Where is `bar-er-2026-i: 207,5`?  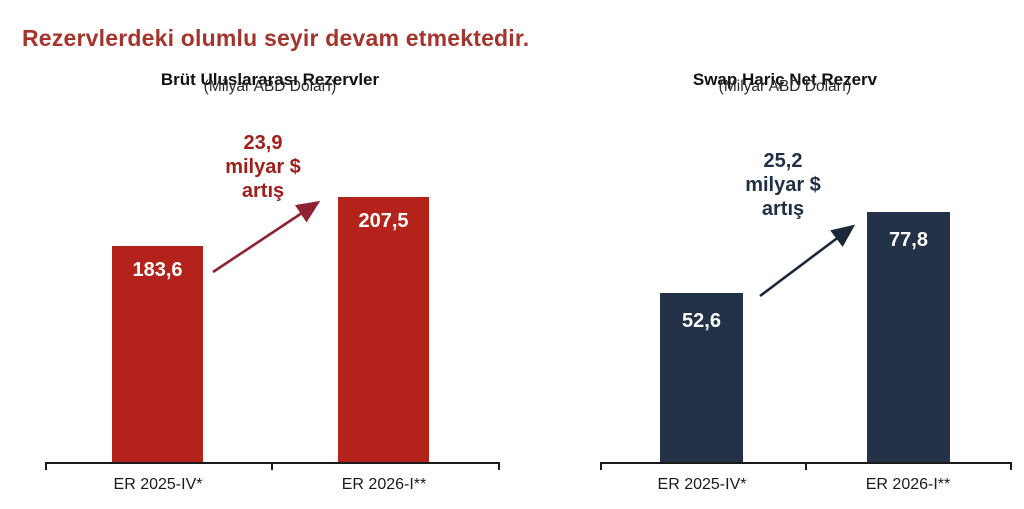
bar-er-2026-i: 207,5 is located at coordinates (383, 330).